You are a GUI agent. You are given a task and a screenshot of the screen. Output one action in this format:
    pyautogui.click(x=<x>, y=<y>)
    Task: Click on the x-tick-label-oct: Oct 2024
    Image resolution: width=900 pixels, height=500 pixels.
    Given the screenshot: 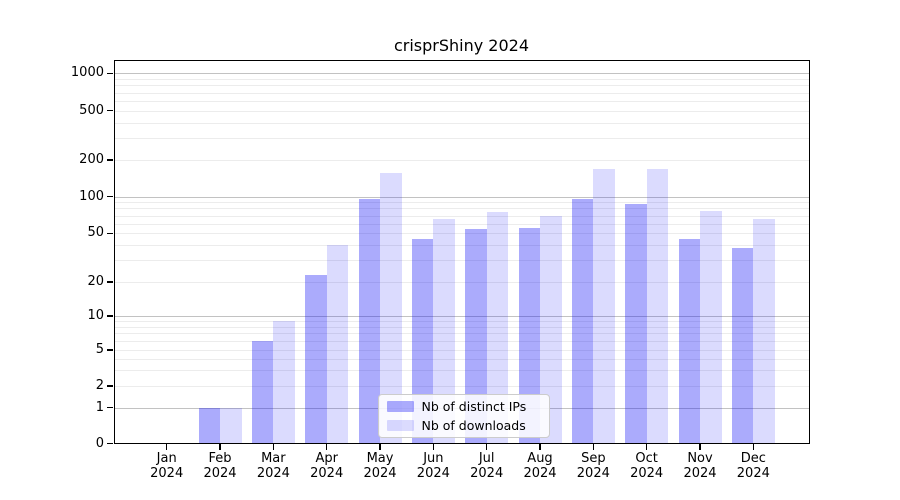 What is the action you would take?
    pyautogui.click(x=647, y=466)
    